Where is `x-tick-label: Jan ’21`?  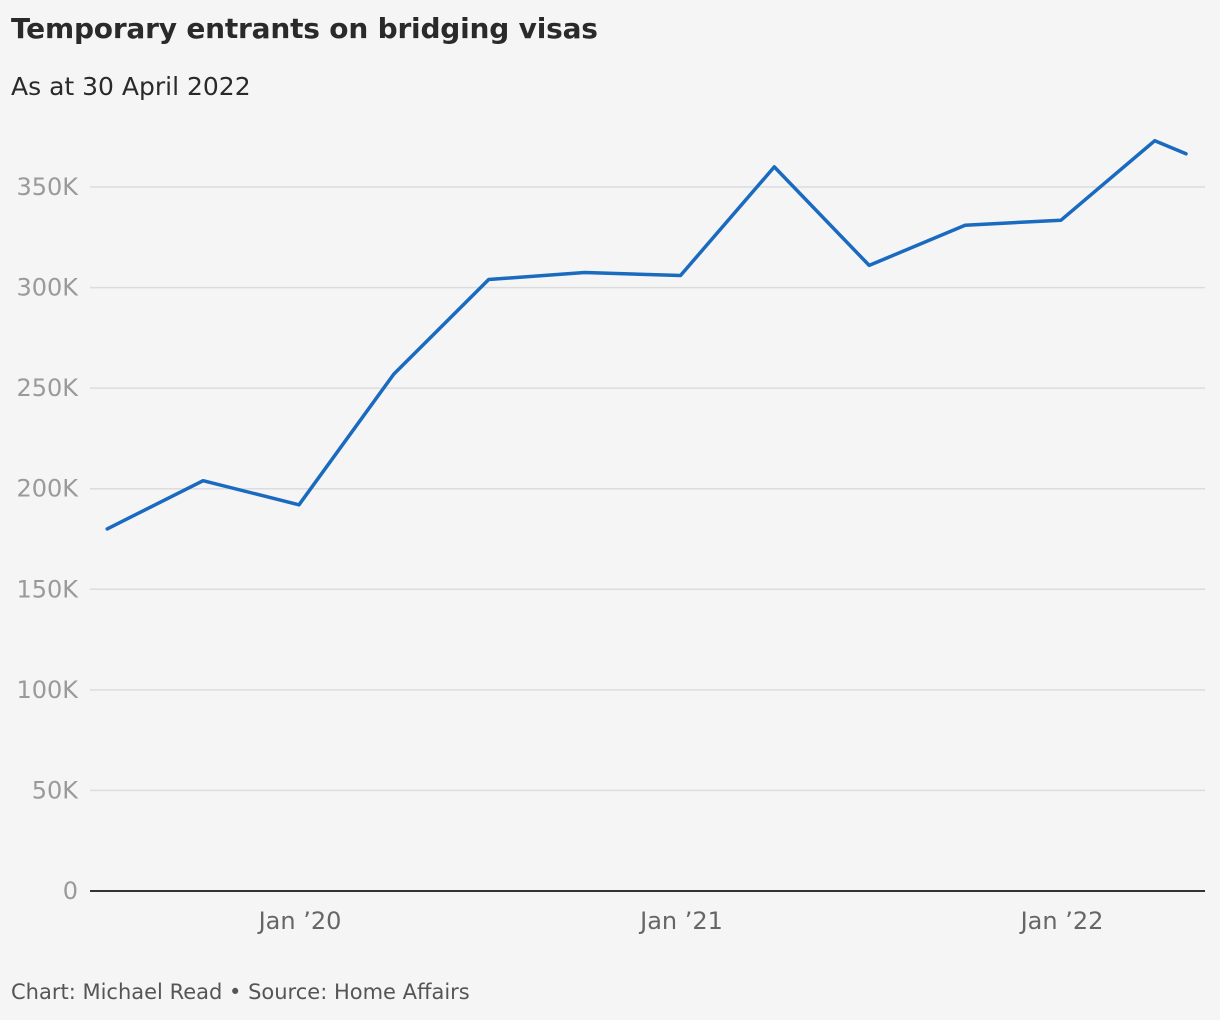 x-tick-label: Jan ’21 is located at coordinates (680, 921).